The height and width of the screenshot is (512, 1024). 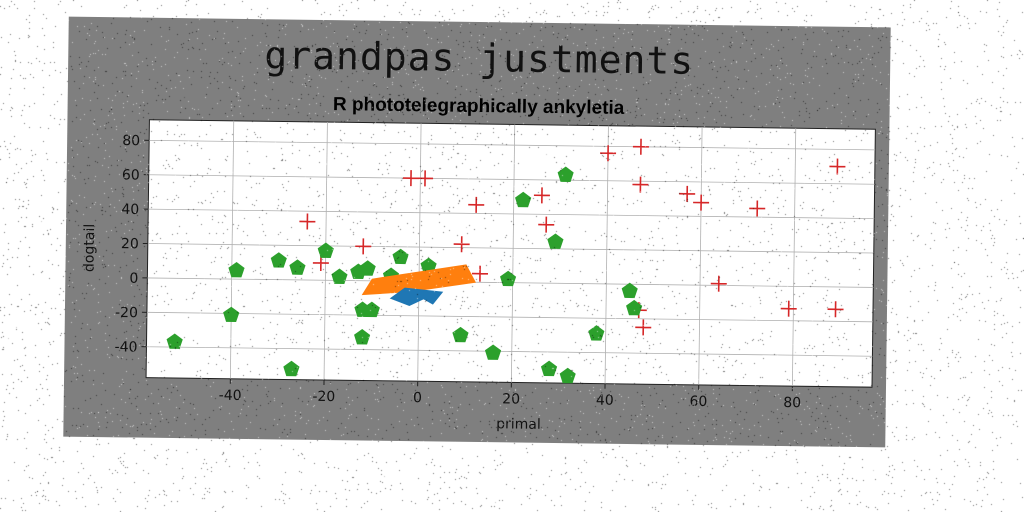 What do you see at coordinates (131, 175) in the screenshot?
I see `y-tick-label: 60` at bounding box center [131, 175].